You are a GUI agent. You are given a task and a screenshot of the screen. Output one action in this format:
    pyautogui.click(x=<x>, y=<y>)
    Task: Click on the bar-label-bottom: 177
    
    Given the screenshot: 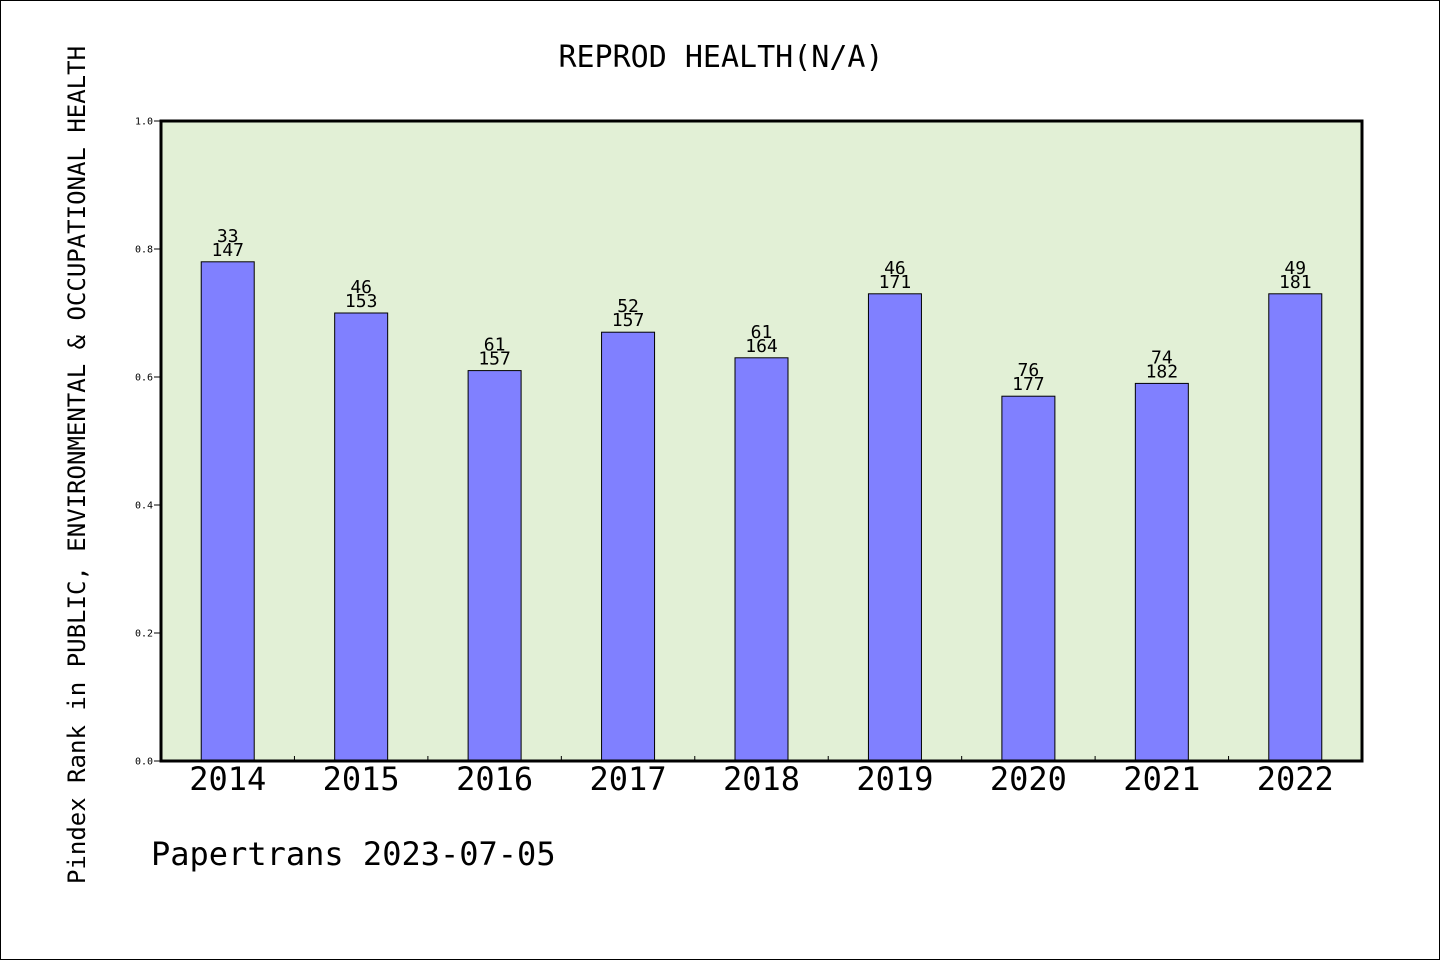 What is the action you would take?
    pyautogui.click(x=1028, y=384)
    